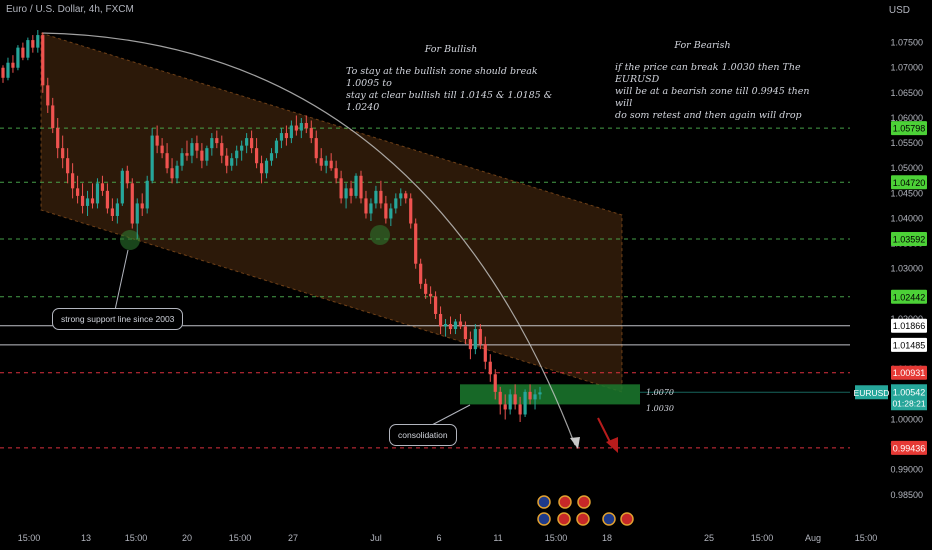 The height and width of the screenshot is (550, 932). Describe the element at coordinates (906, 419) in the screenshot. I see `y-tick-label-15: 1.00000` at that location.